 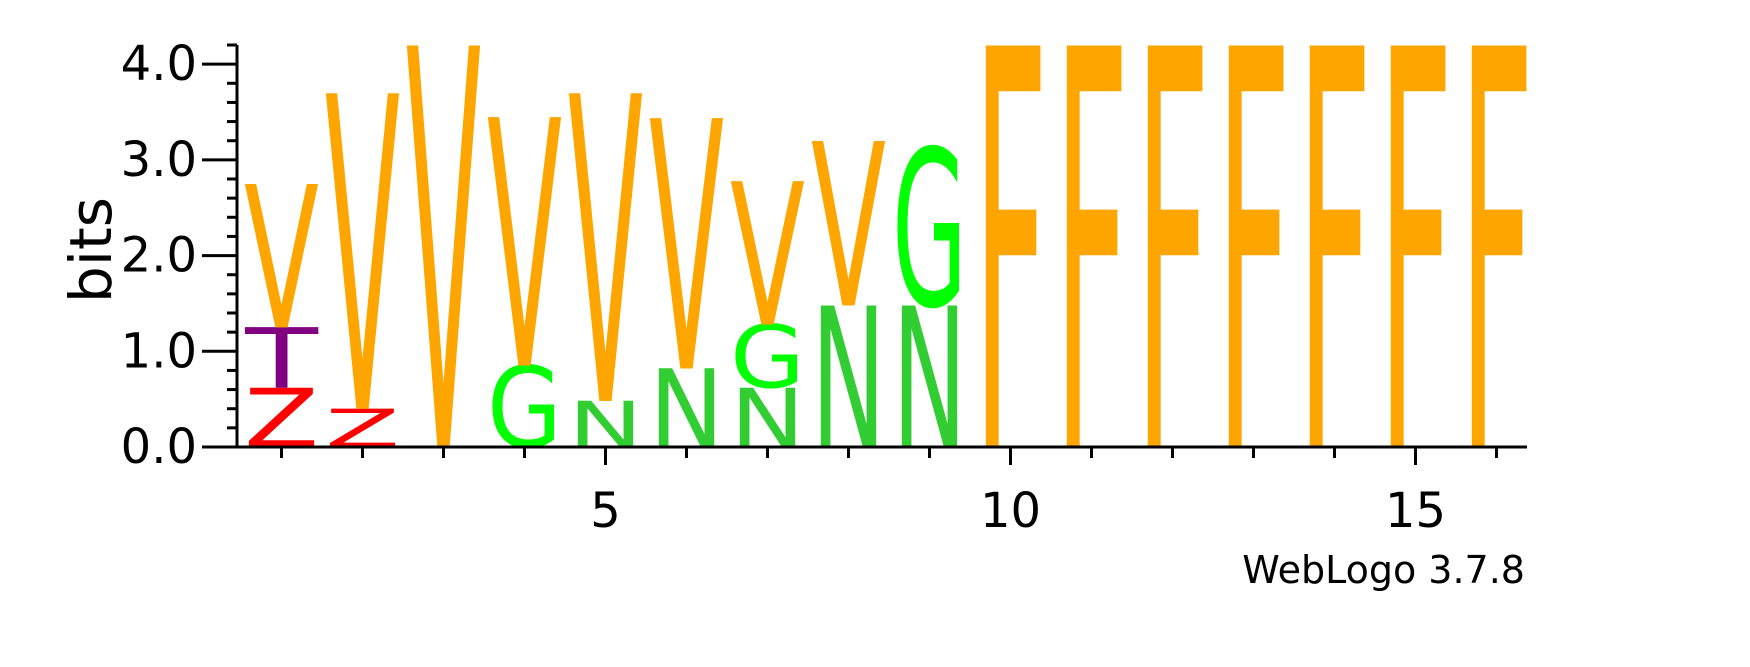 I want to click on logo-column-7: NGV, so click(x=767, y=304).